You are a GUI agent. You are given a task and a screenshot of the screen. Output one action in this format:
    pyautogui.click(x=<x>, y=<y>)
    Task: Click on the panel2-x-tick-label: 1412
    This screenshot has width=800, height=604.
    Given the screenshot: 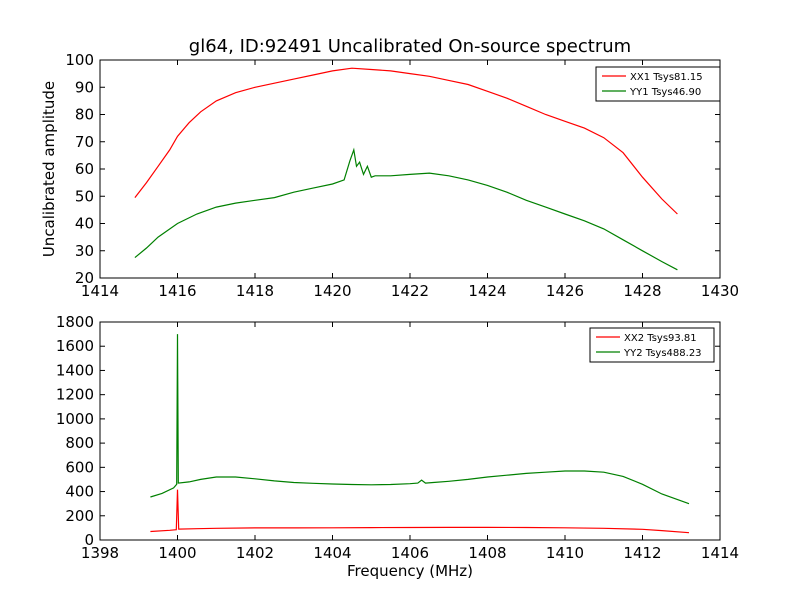 What is the action you would take?
    pyautogui.click(x=642, y=553)
    